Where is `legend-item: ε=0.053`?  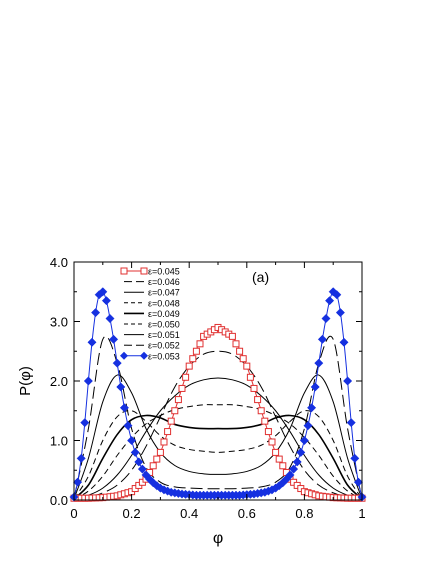 legend-item: ε=0.053 is located at coordinates (150, 356).